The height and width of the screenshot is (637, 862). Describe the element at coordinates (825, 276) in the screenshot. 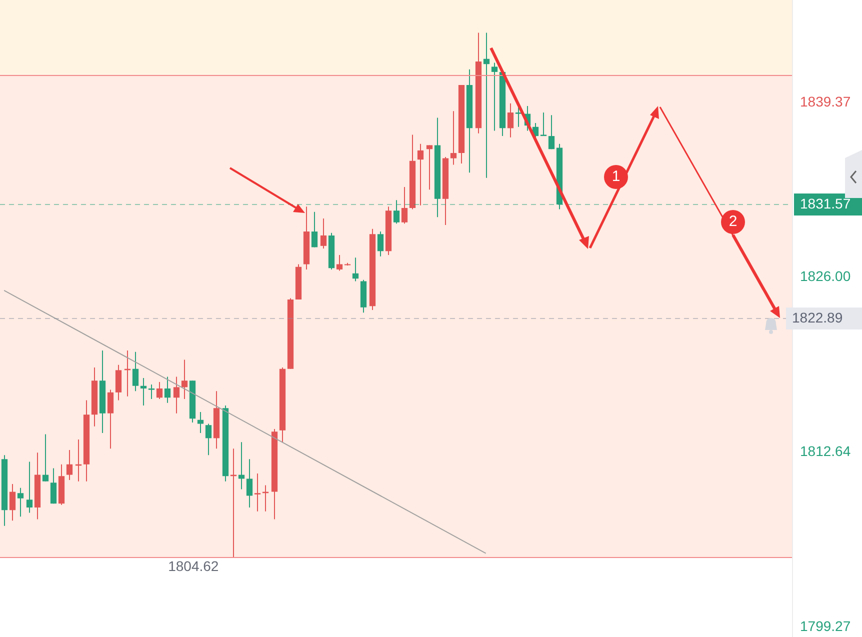

I see `y-tick-label: 1826.00` at that location.